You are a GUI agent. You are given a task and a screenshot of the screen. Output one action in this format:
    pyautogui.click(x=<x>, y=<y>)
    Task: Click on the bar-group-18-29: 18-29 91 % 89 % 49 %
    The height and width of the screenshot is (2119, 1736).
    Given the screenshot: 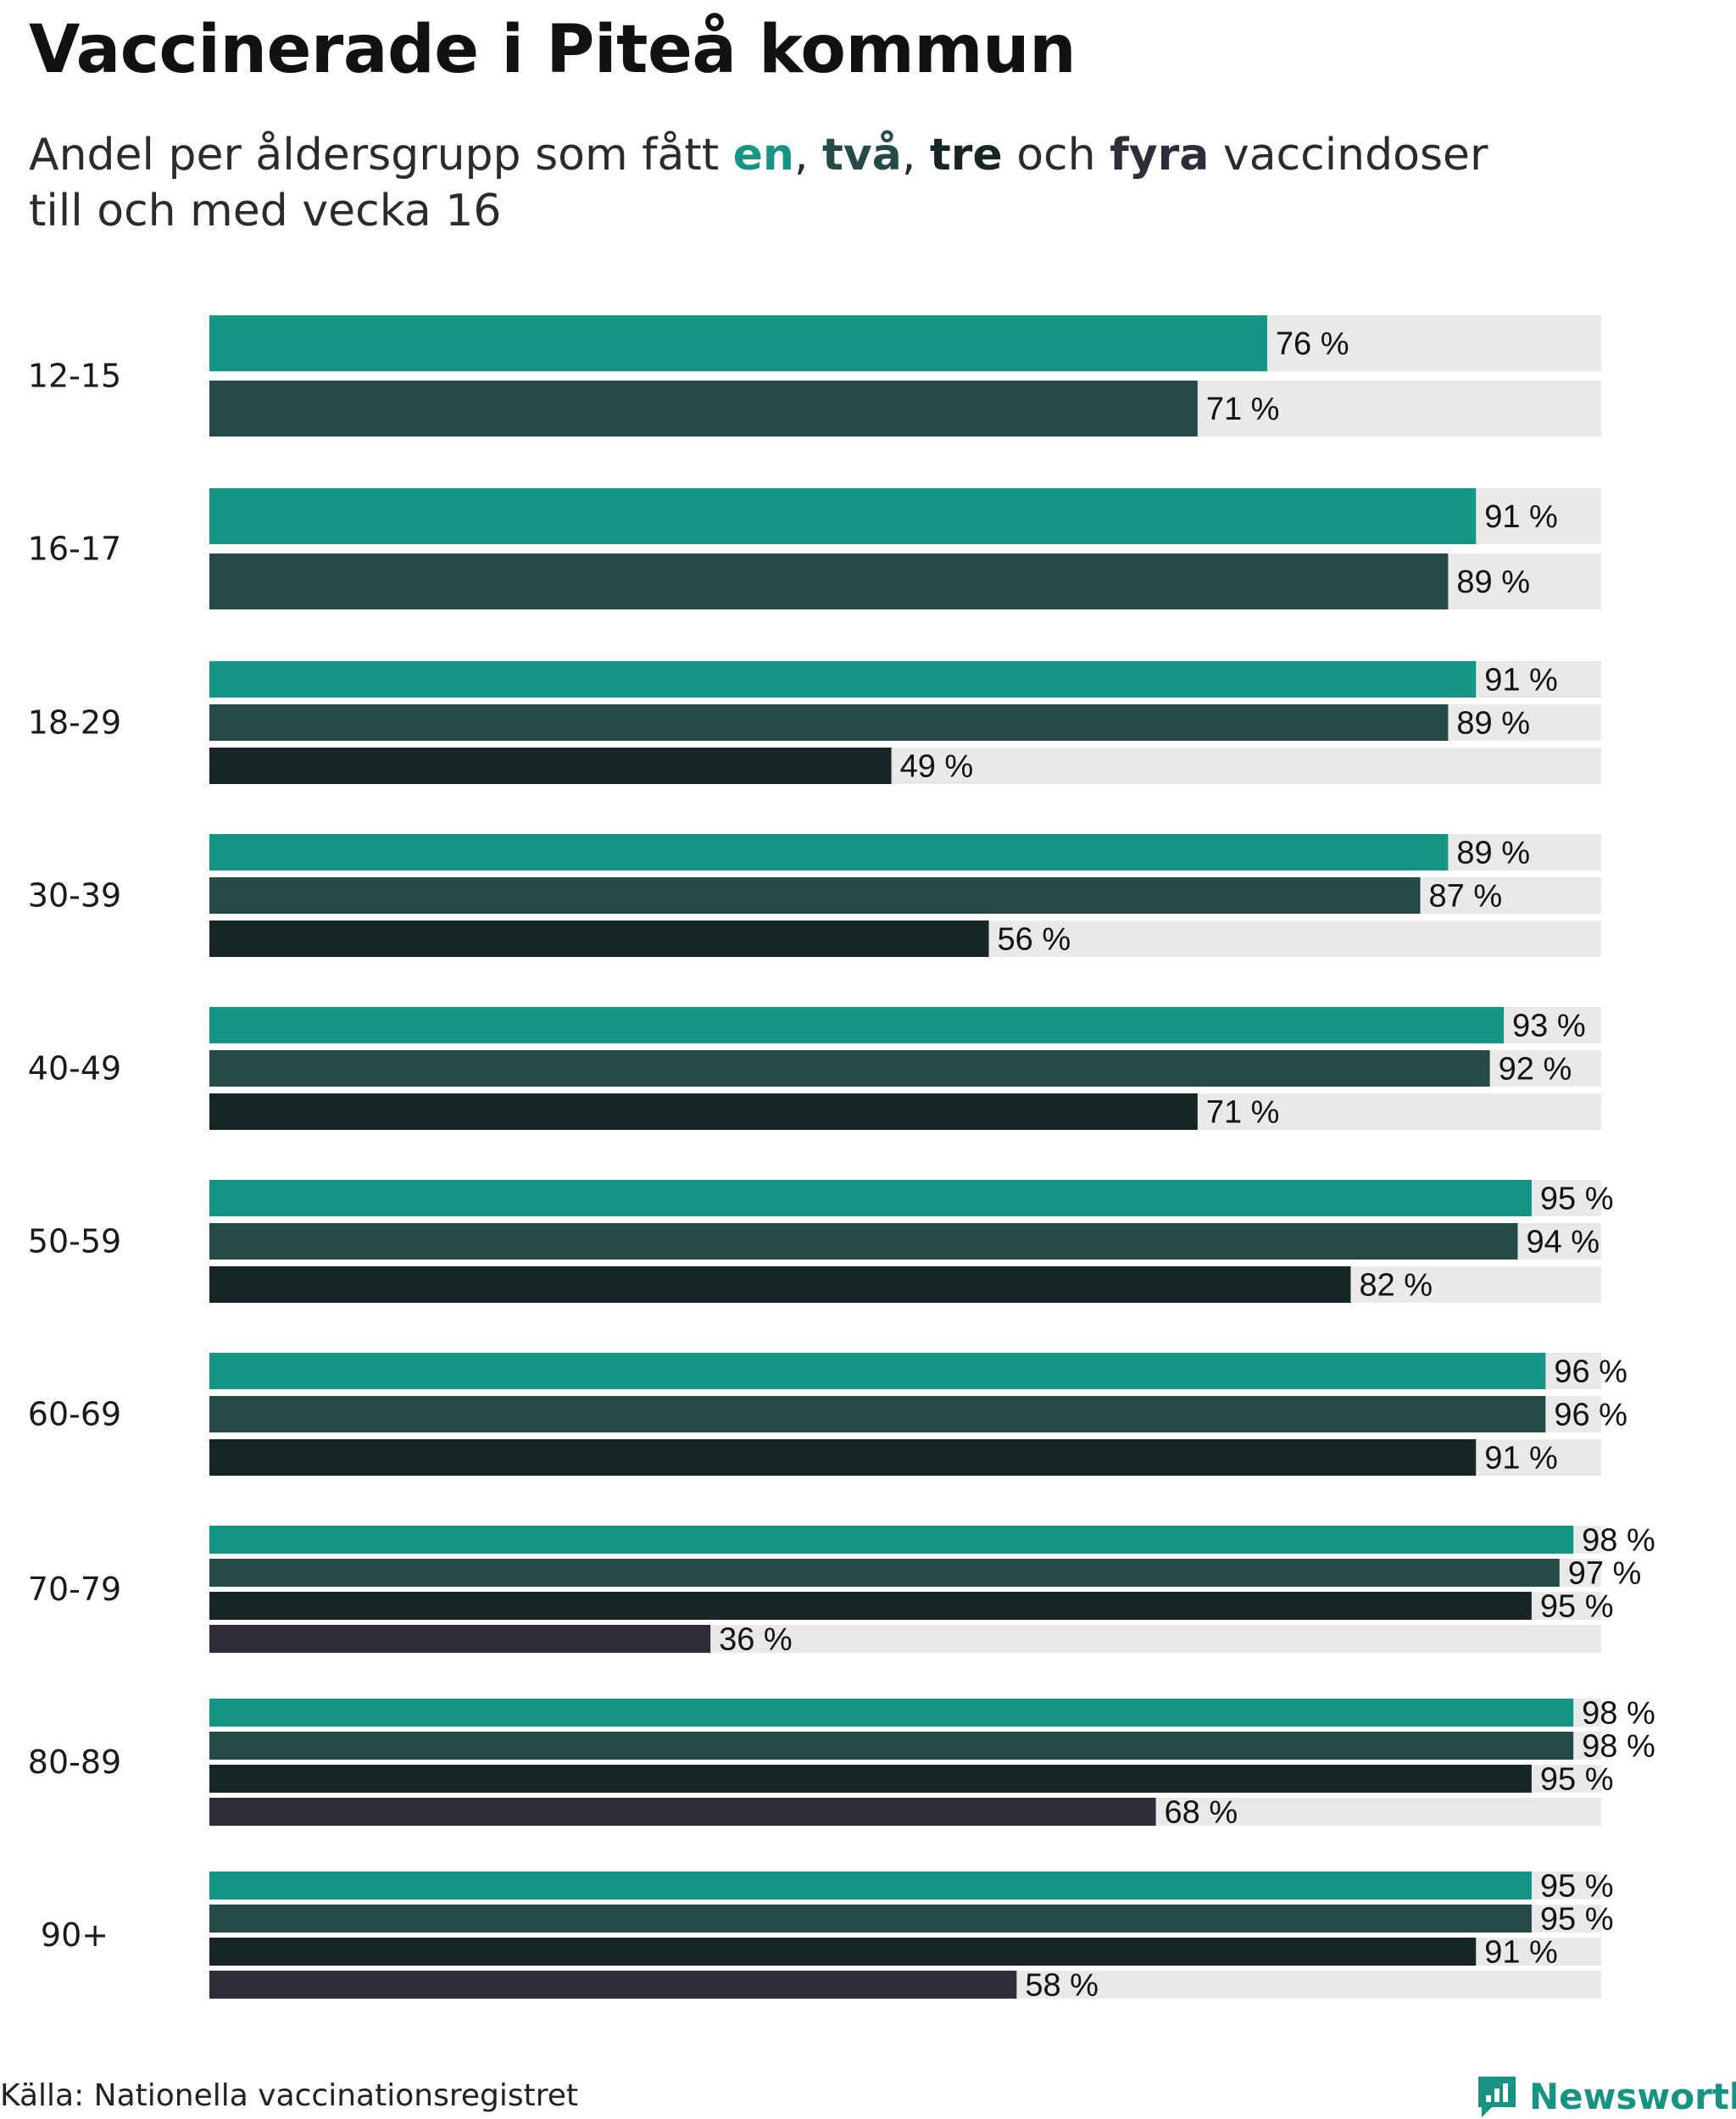 What is the action you would take?
    pyautogui.click(x=814, y=723)
    